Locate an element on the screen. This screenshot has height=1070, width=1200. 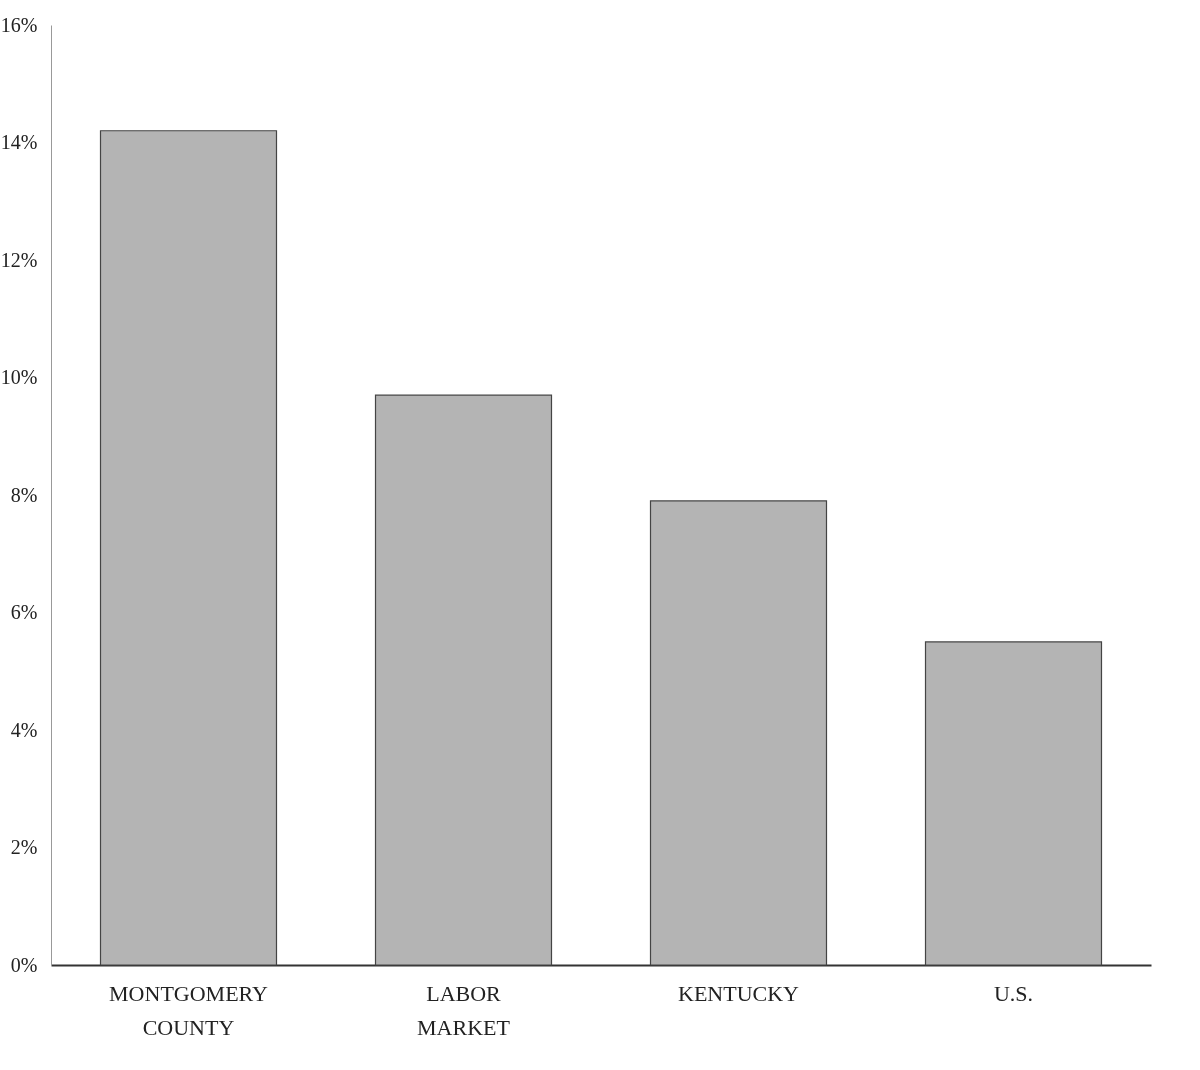
y-tick-label: 10% is located at coordinates (19, 377).